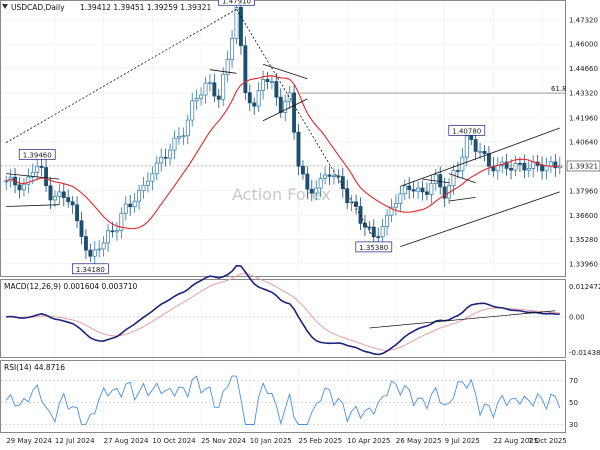 Image resolution: width=600 pixels, height=450 pixels. Describe the element at coordinates (573, 425) in the screenshot. I see `rsi-tick-label: 30` at that location.